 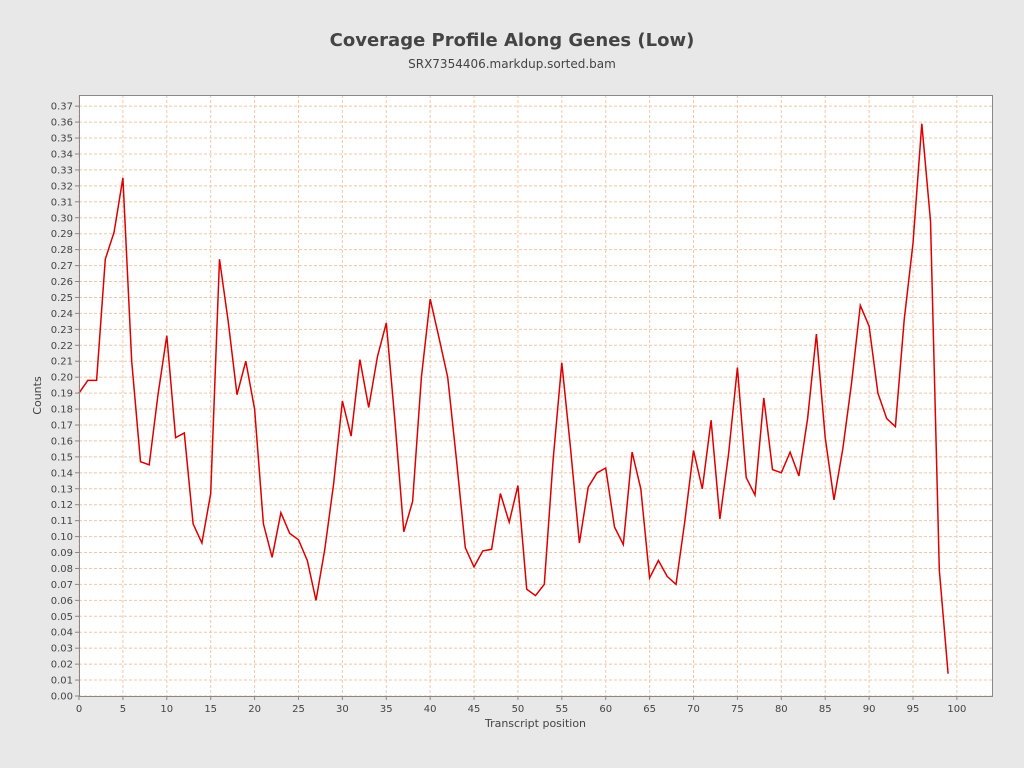 What do you see at coordinates (62, 569) in the screenshot?
I see `y-tick-label: 0.08` at bounding box center [62, 569].